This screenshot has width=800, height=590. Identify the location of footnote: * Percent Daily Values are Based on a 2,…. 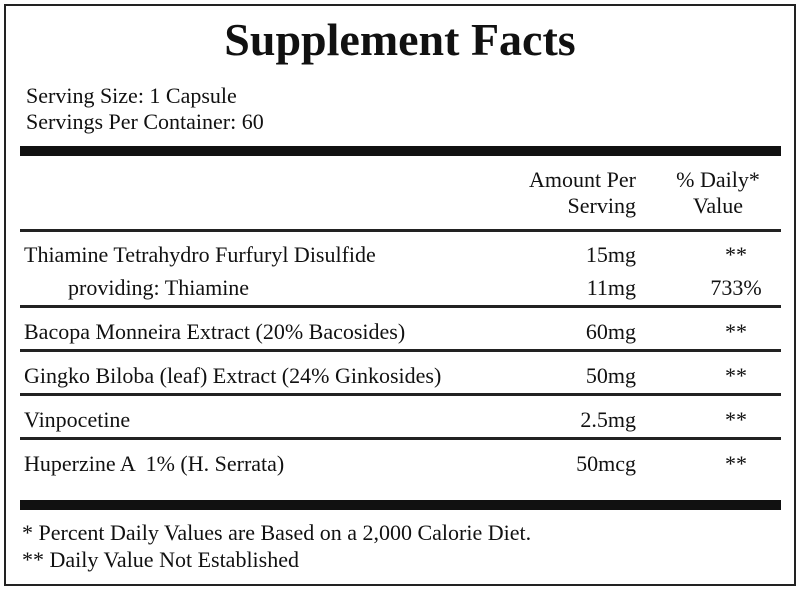
(277, 532).